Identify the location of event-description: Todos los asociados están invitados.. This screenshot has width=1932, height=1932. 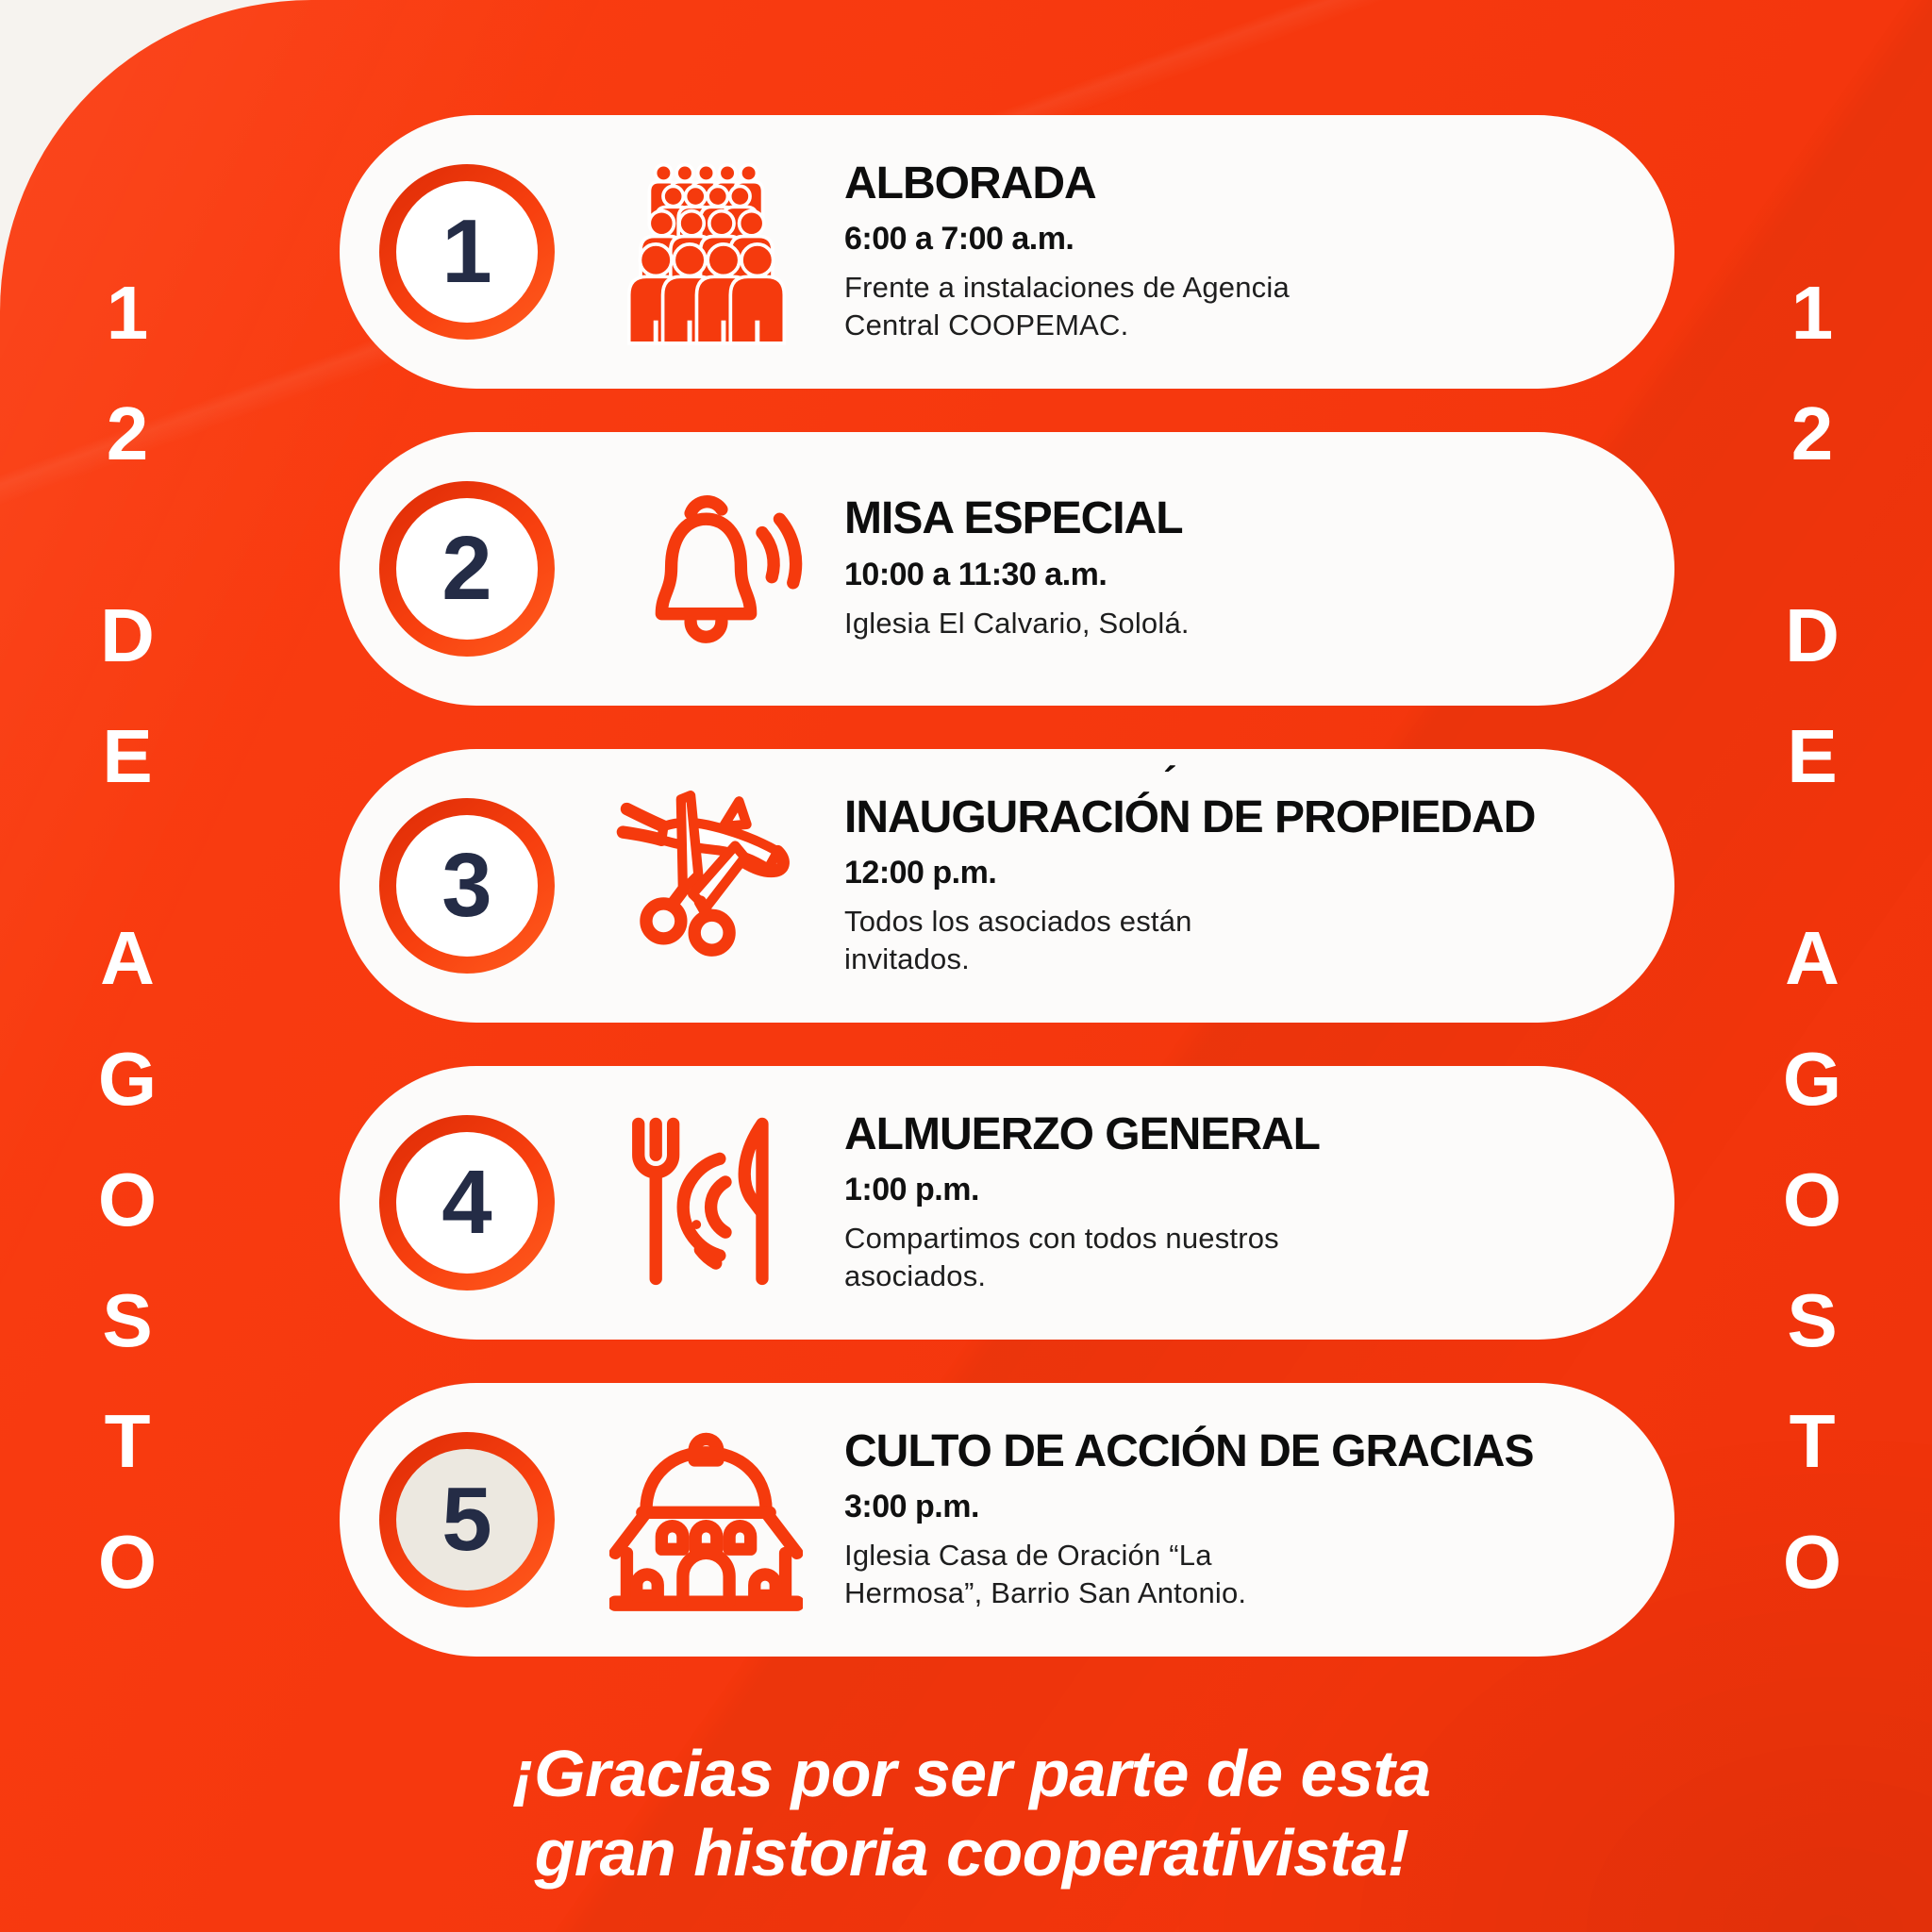
(1018, 940).